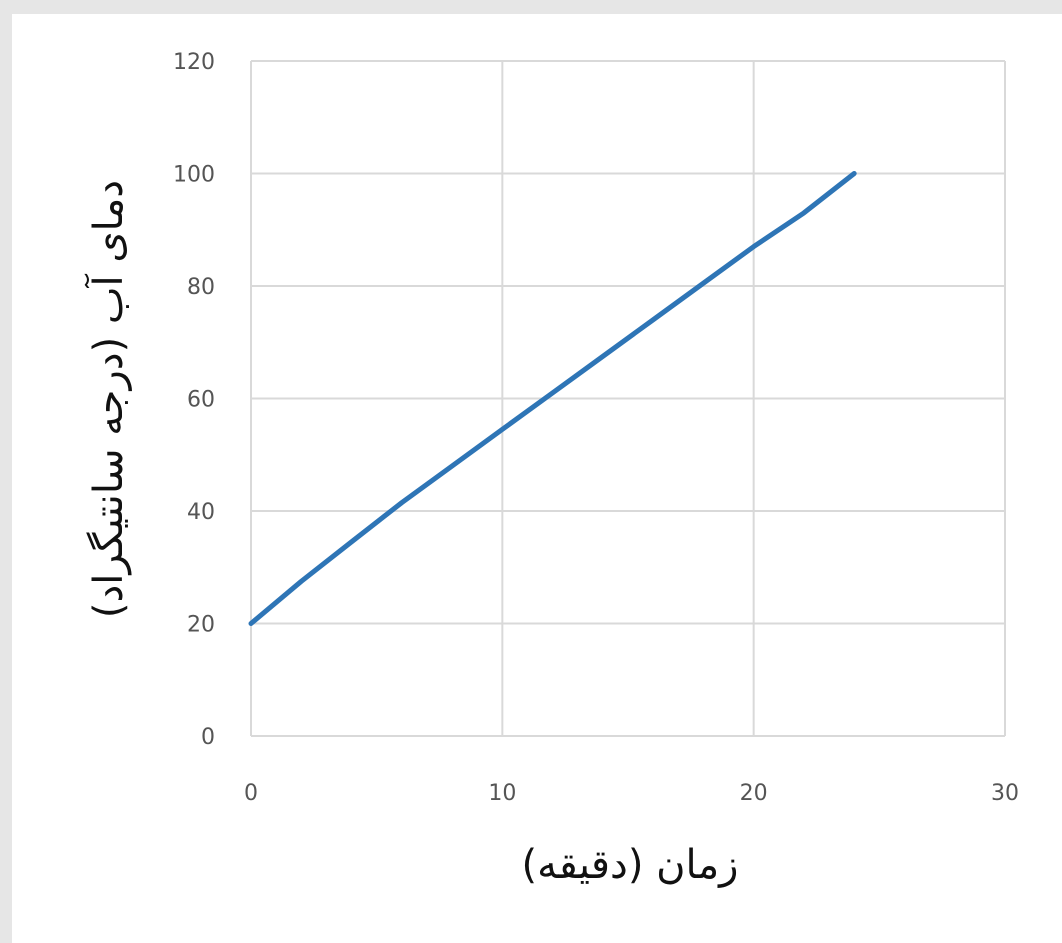 The image size is (1062, 943). Describe the element at coordinates (201, 400) in the screenshot. I see `y-tick-label: 60` at that location.